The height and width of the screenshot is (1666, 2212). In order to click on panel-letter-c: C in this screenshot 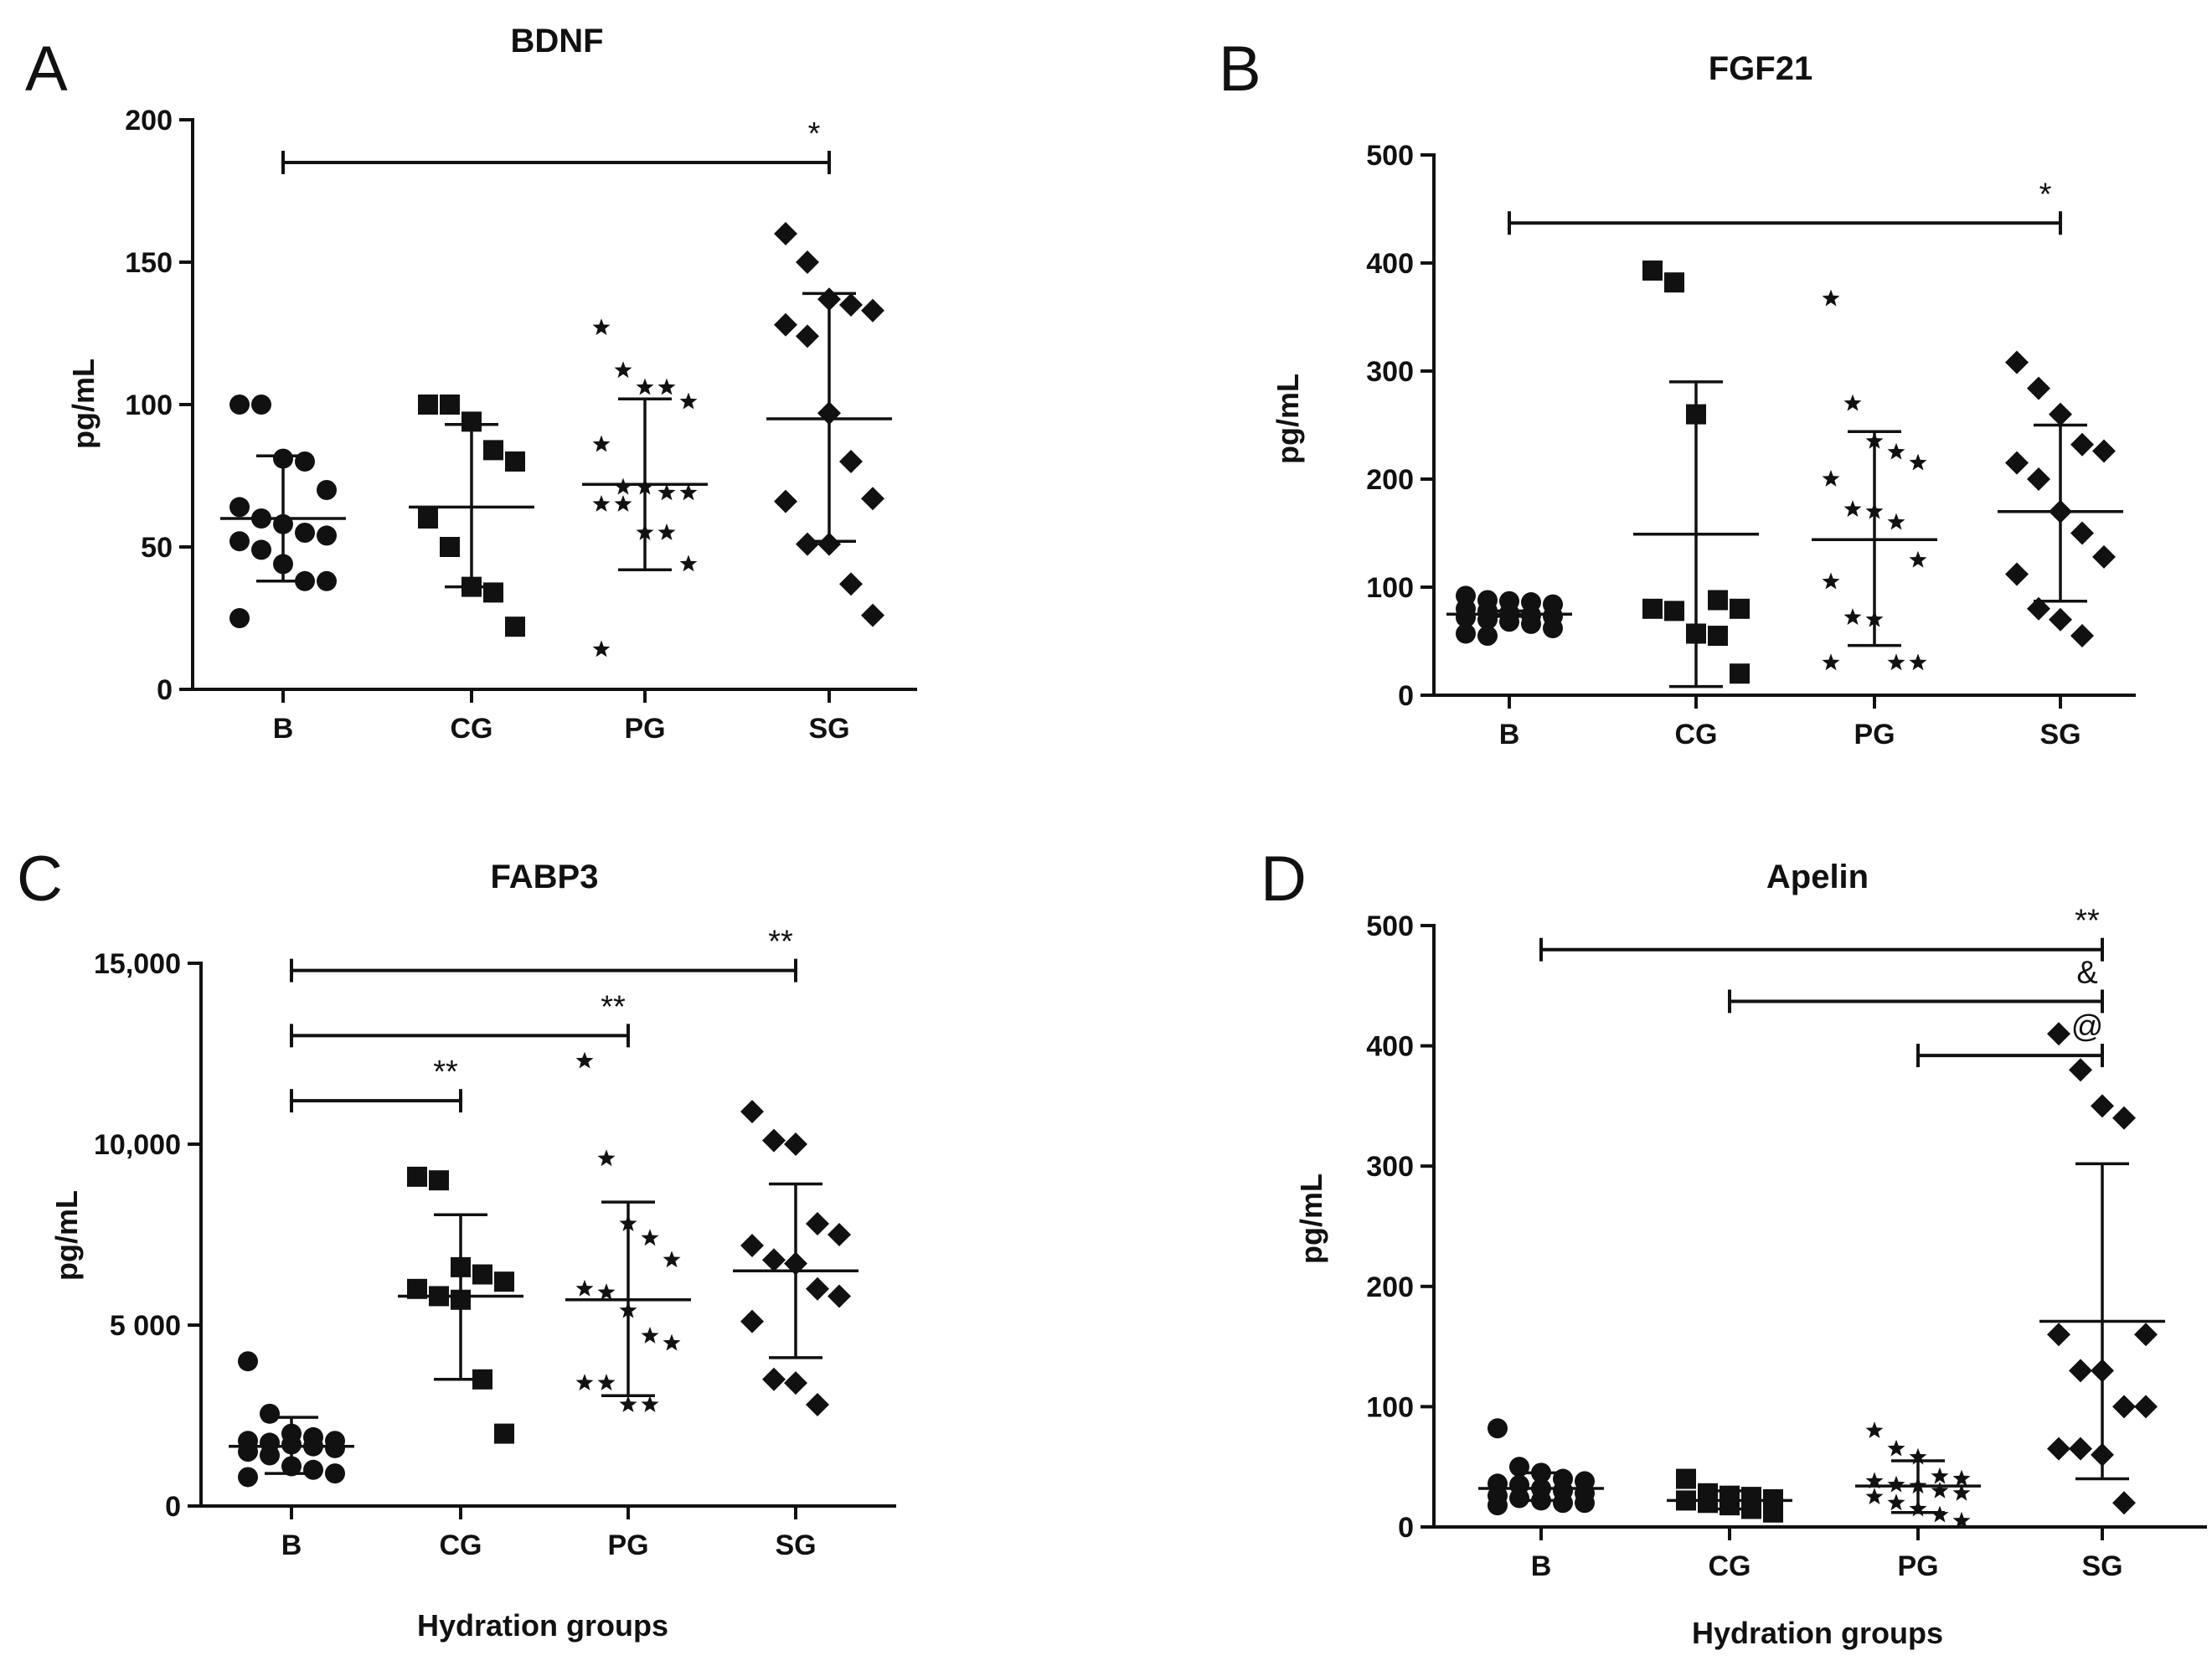, I will do `click(40, 879)`.